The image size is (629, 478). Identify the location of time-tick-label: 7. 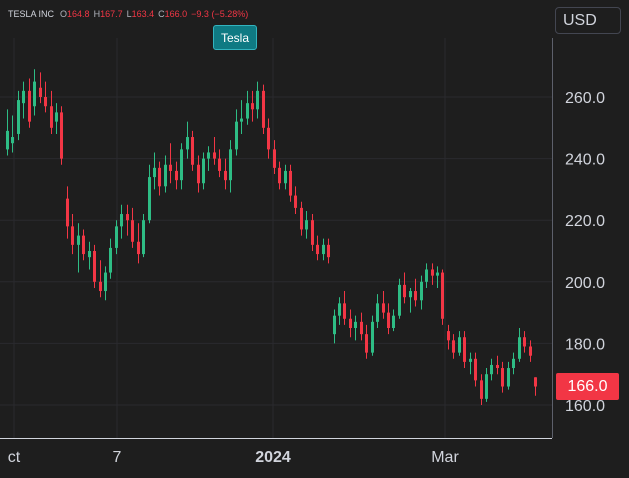
(117, 457).